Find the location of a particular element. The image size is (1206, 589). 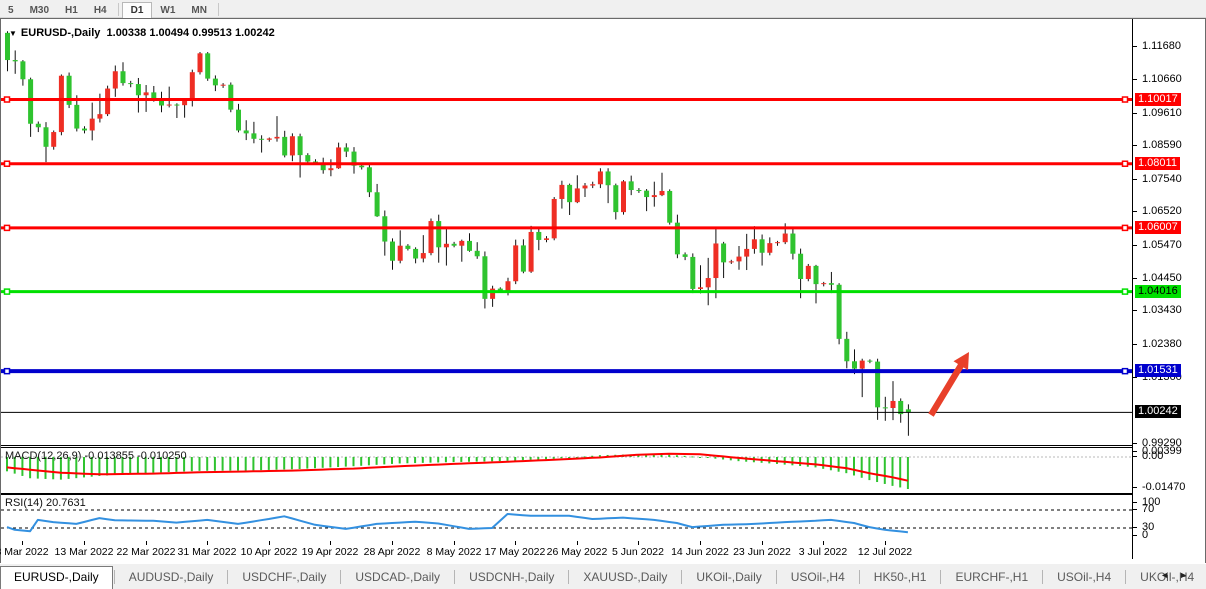

chart-tab-usdcnh-daily: USDCNH-,Daily is located at coordinates (512, 577).